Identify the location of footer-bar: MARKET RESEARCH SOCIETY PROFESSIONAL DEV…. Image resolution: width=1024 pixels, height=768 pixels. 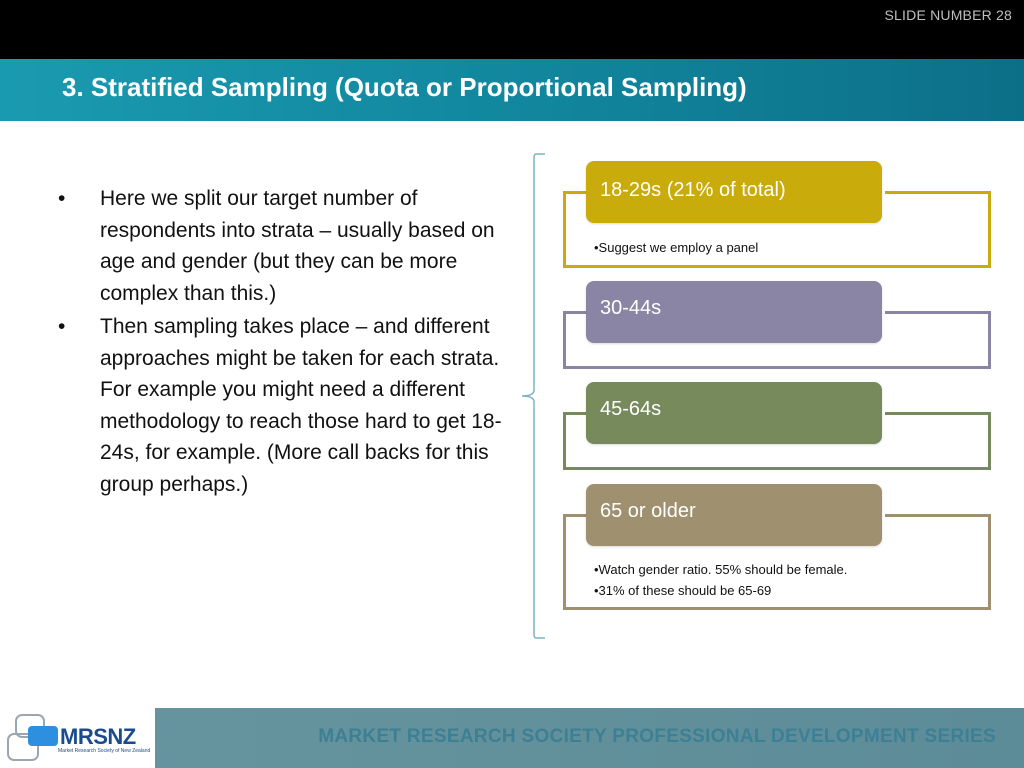
(589, 738).